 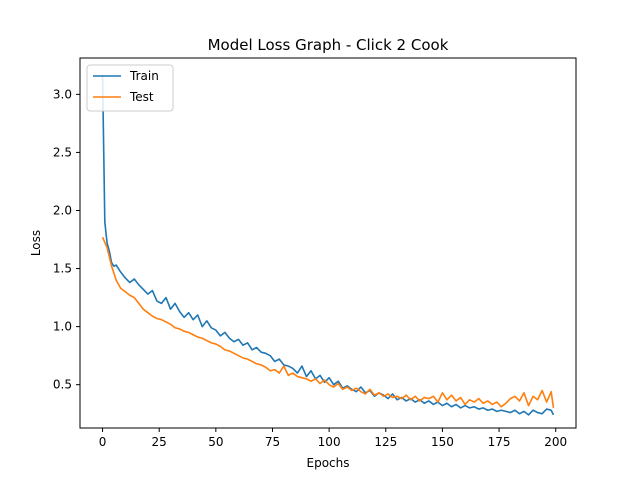 What do you see at coordinates (141, 97) in the screenshot?
I see `legend-label-test: Test` at bounding box center [141, 97].